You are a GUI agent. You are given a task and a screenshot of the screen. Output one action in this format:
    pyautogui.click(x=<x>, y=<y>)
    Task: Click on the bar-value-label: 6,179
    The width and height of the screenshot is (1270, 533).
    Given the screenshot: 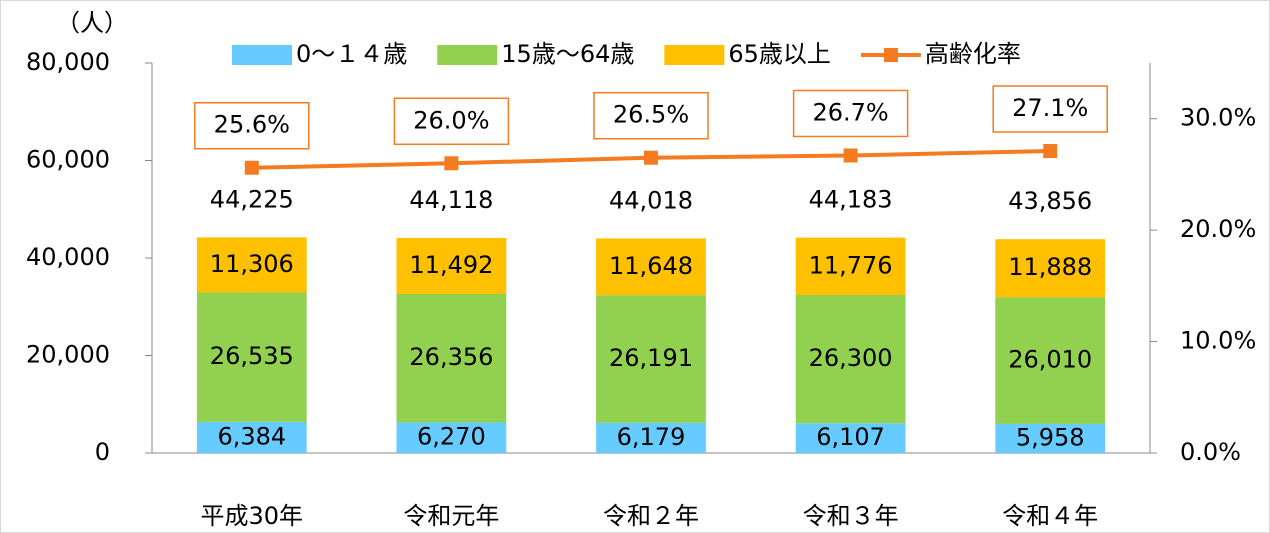 What is the action you would take?
    pyautogui.click(x=651, y=437)
    